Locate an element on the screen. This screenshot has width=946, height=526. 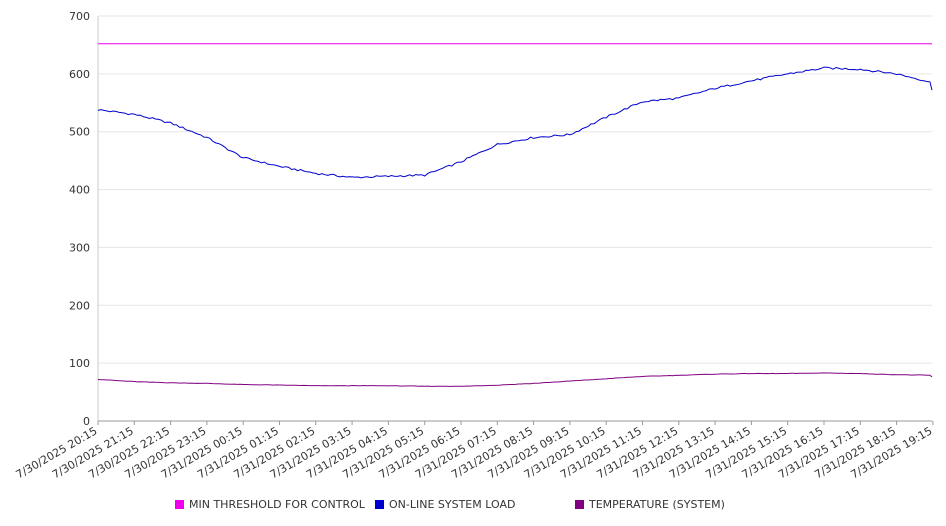
legend-swatch-temperature is located at coordinates (579, 504).